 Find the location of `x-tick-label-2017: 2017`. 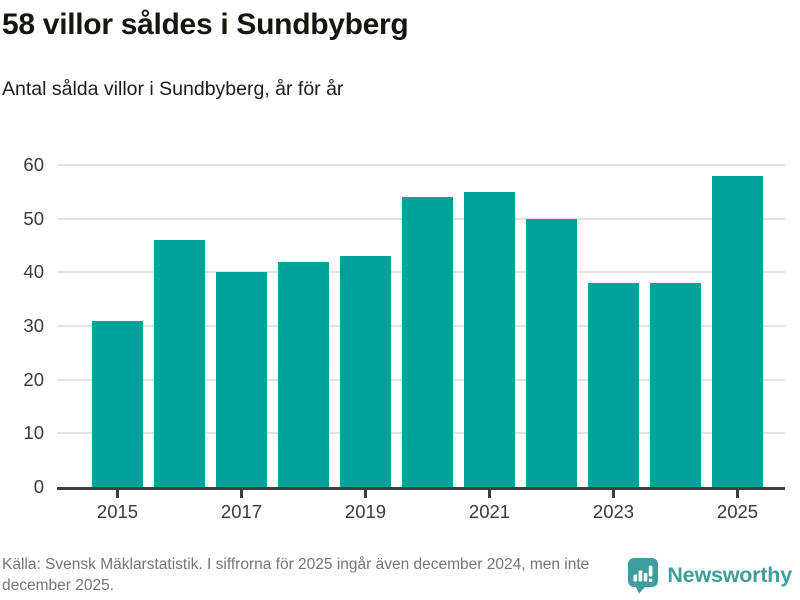

x-tick-label-2017: 2017 is located at coordinates (241, 511).